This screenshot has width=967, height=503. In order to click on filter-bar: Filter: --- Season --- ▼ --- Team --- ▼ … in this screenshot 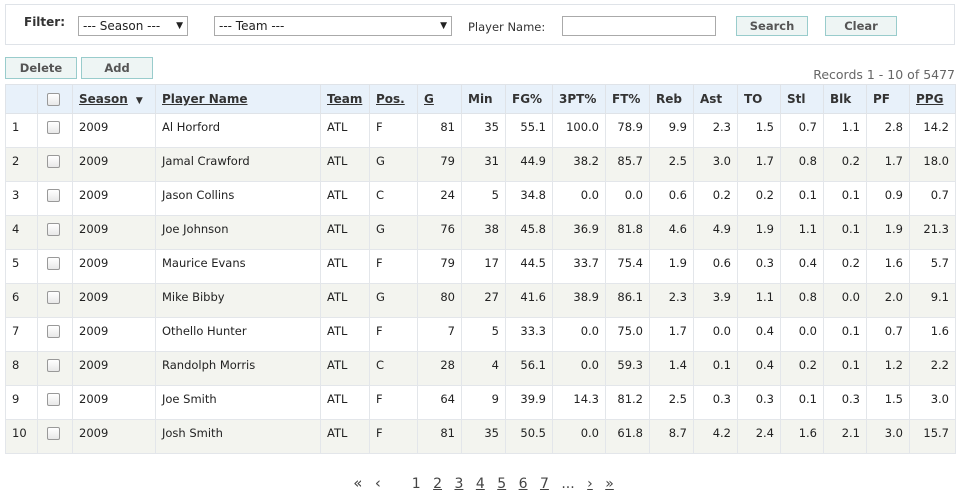, I will do `click(480, 24)`.